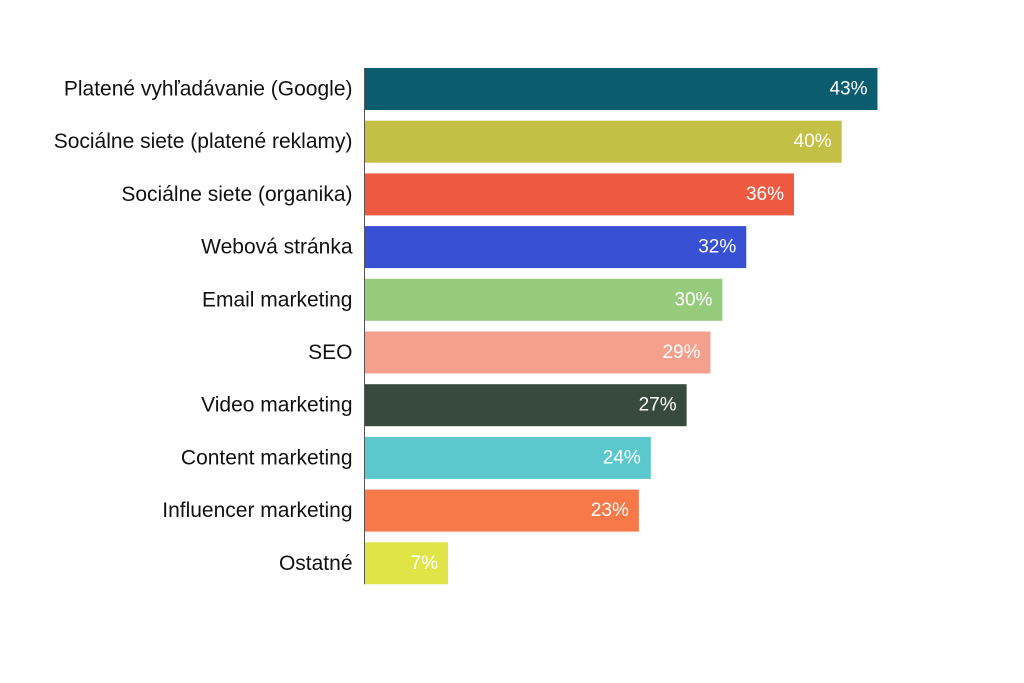 The width and height of the screenshot is (1024, 683). I want to click on value-label: 27%, so click(658, 405).